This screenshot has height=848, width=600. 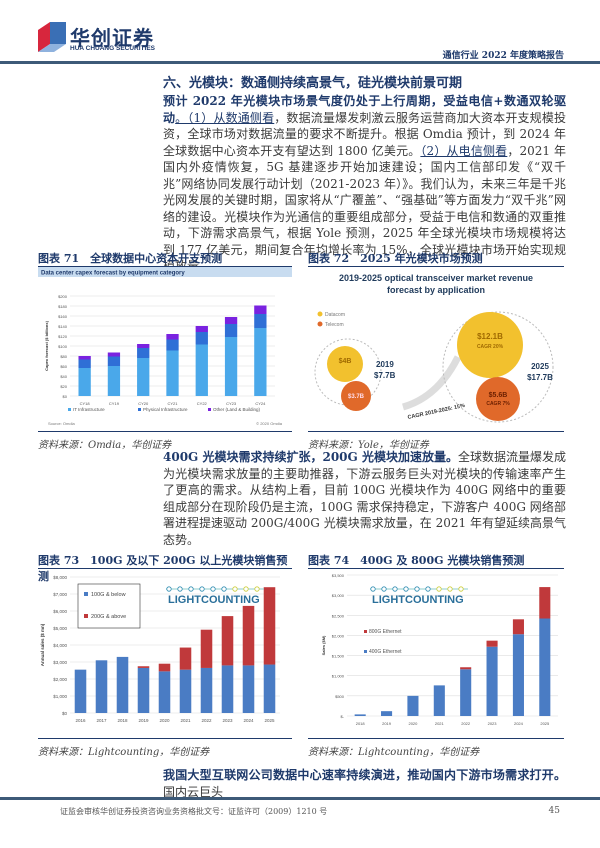 I want to click on value-label: $12.1B, so click(x=490, y=336).